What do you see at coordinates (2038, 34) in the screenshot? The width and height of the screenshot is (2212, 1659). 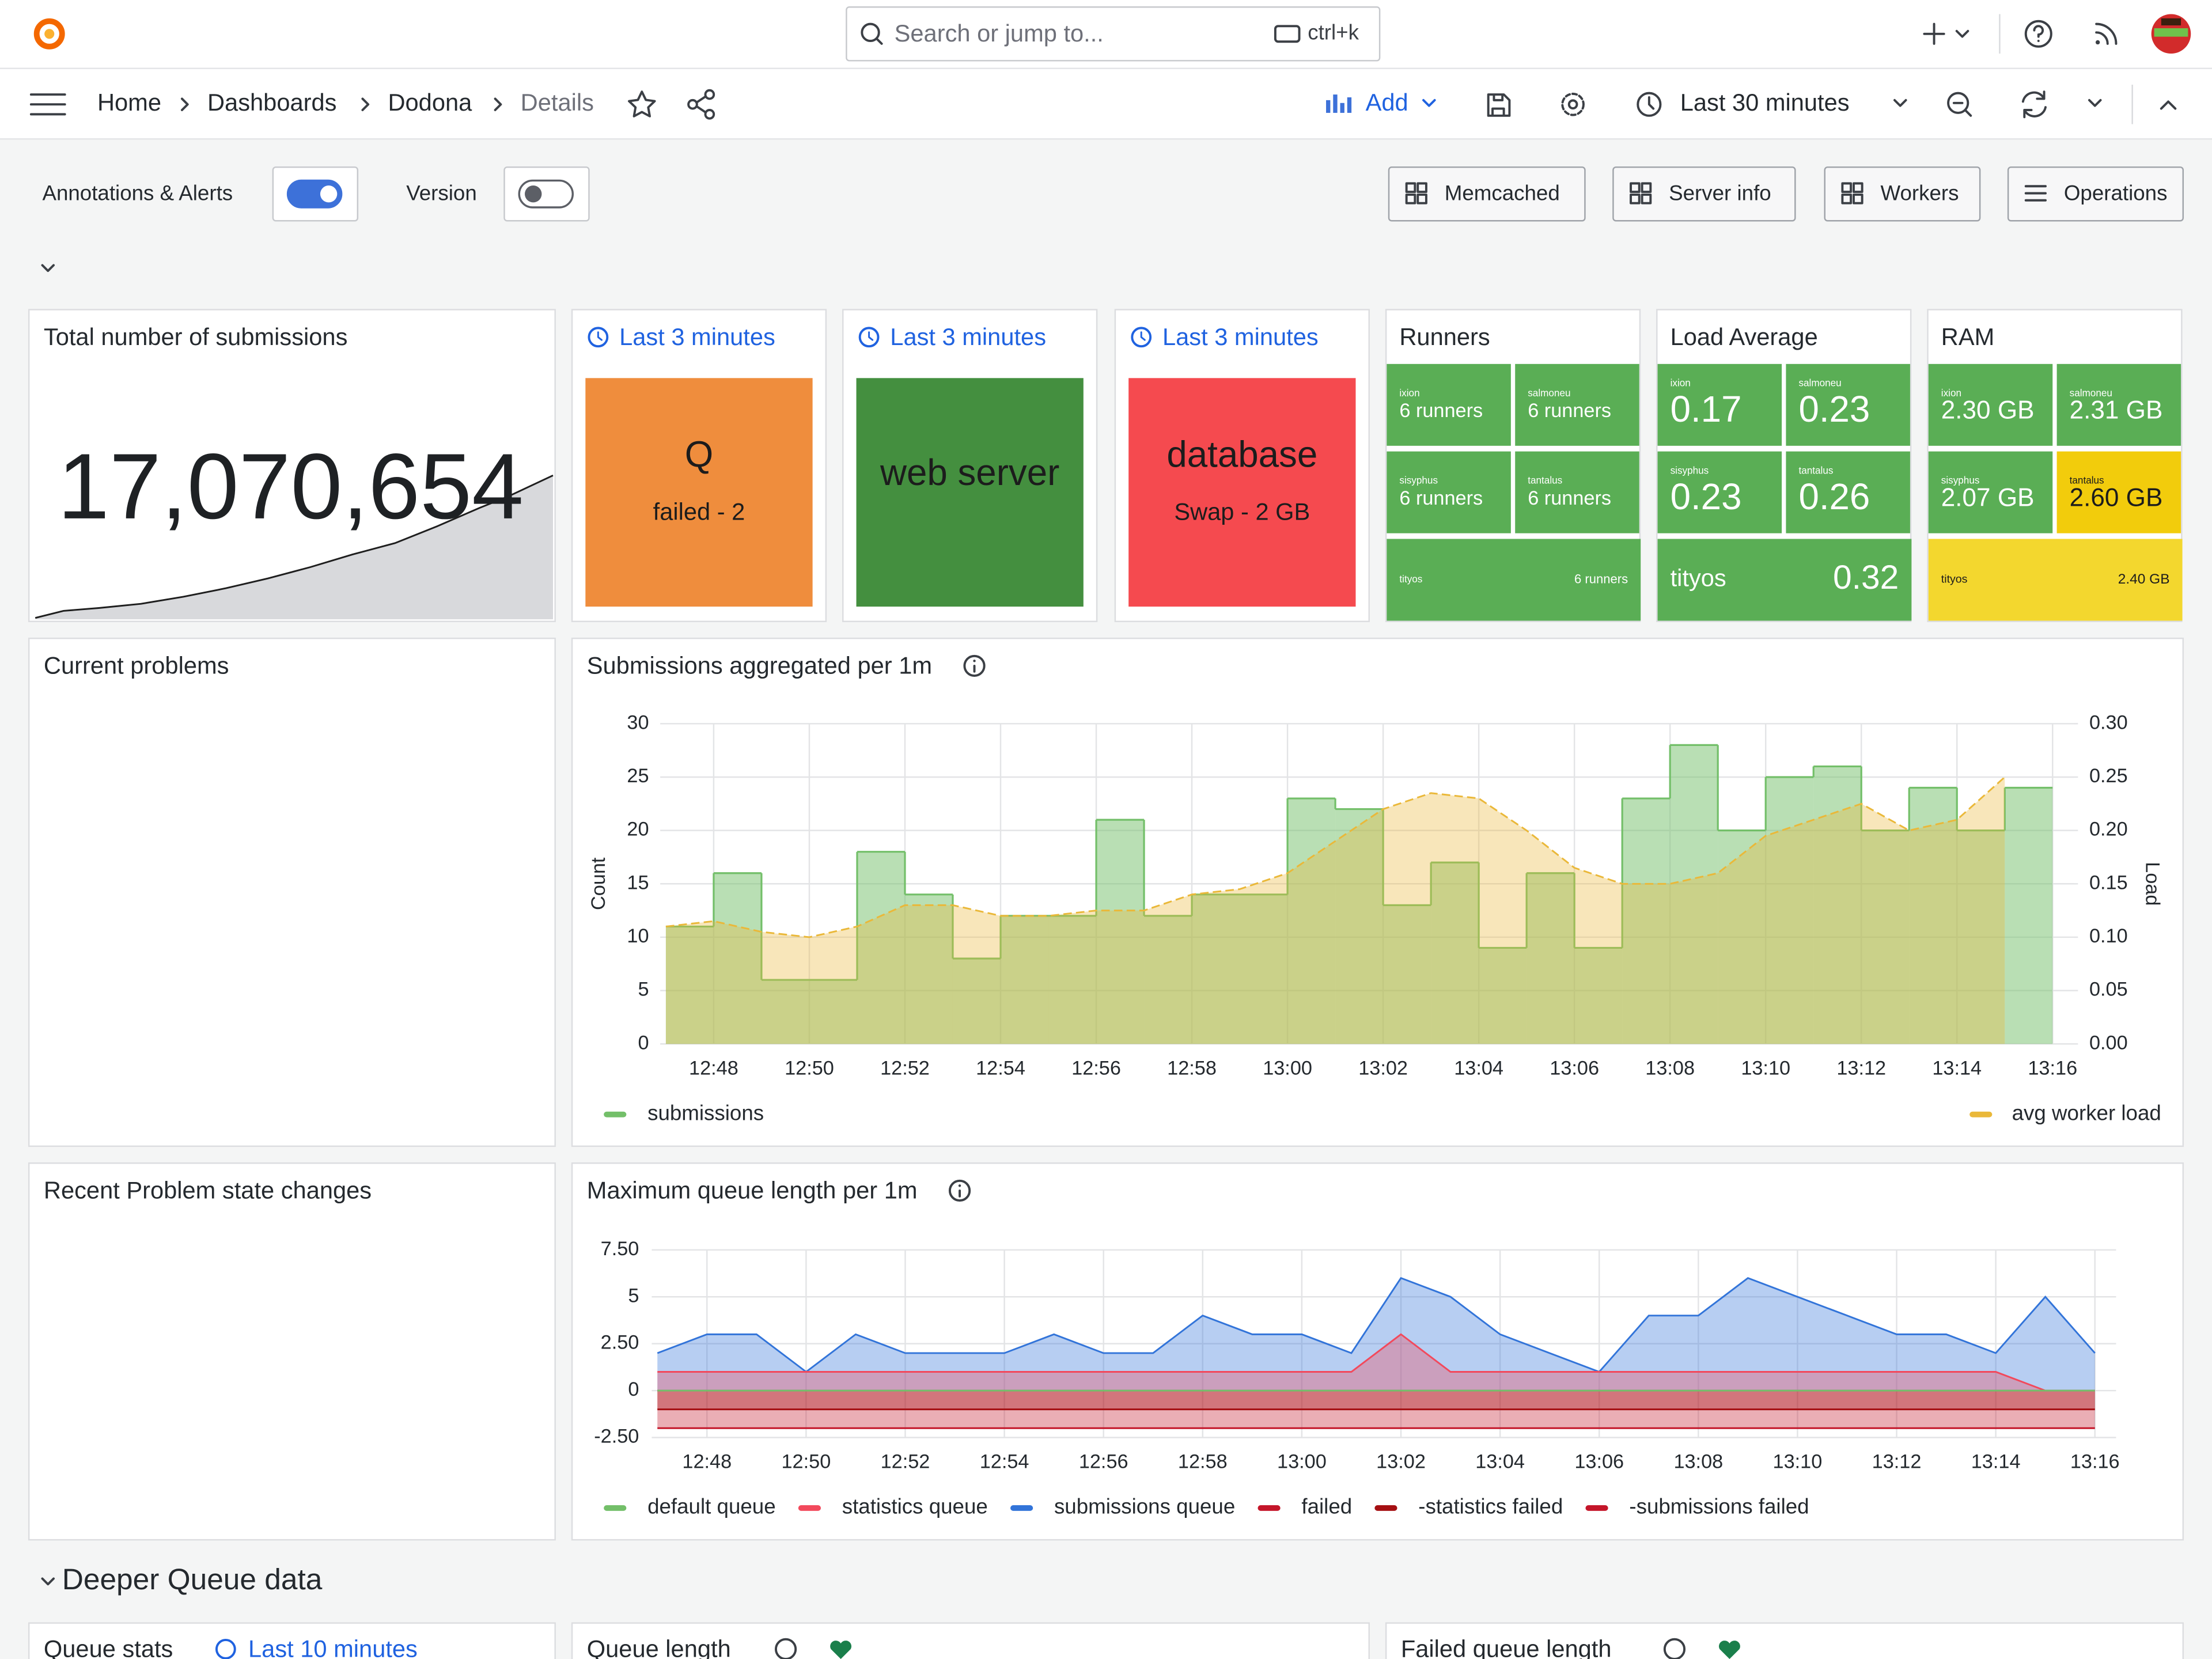 I see `help-button` at bounding box center [2038, 34].